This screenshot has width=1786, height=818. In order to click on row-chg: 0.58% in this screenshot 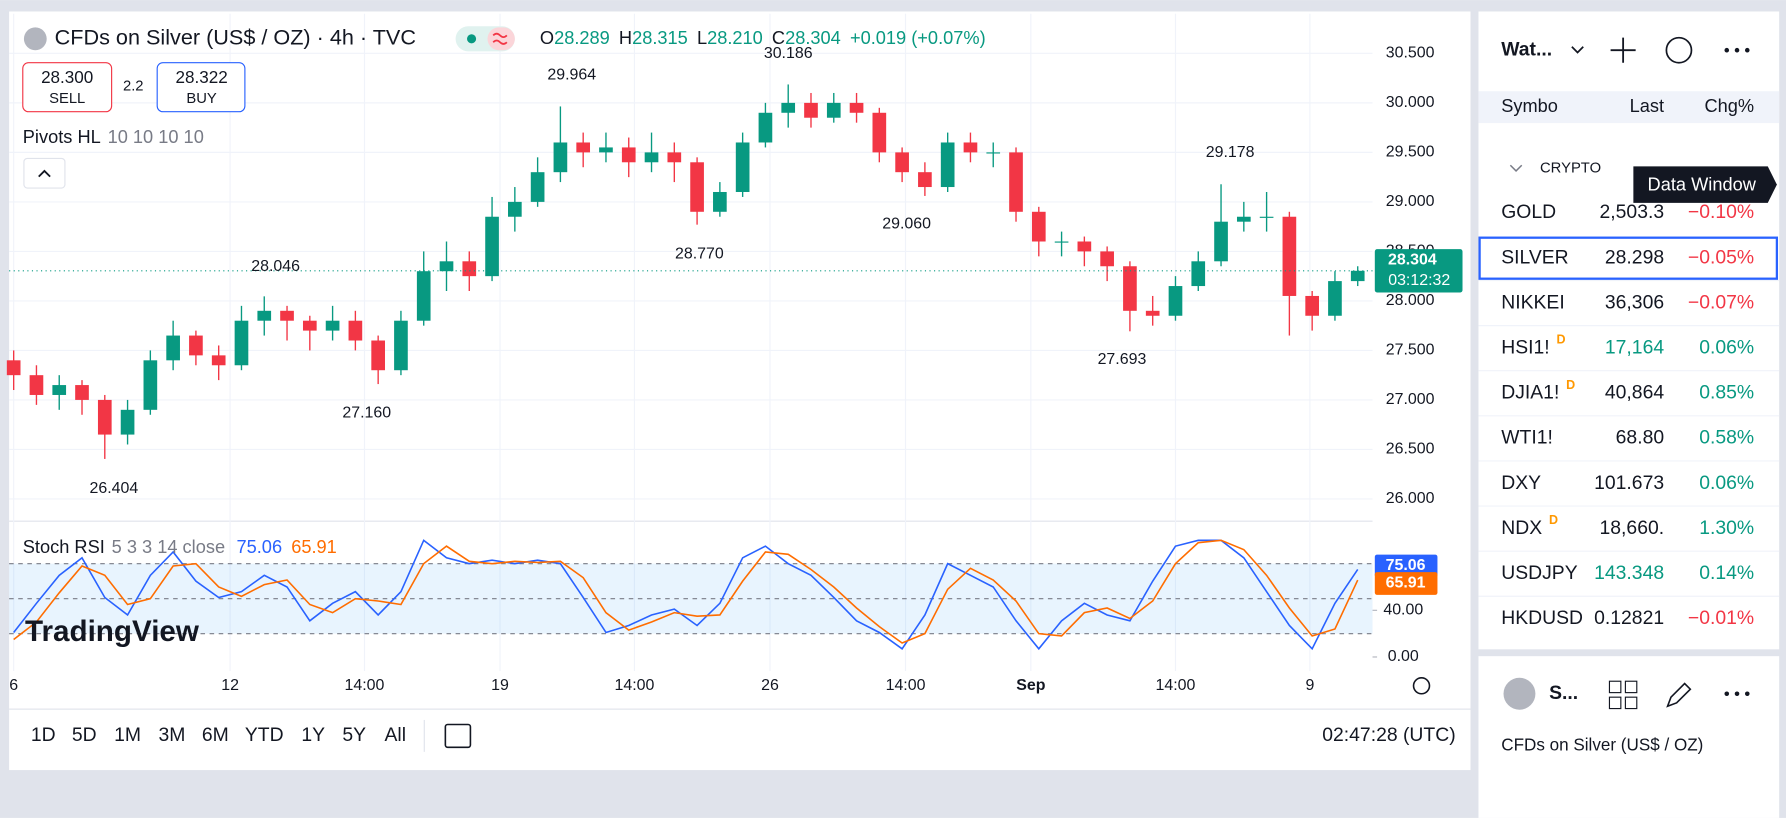, I will do `click(1726, 438)`.